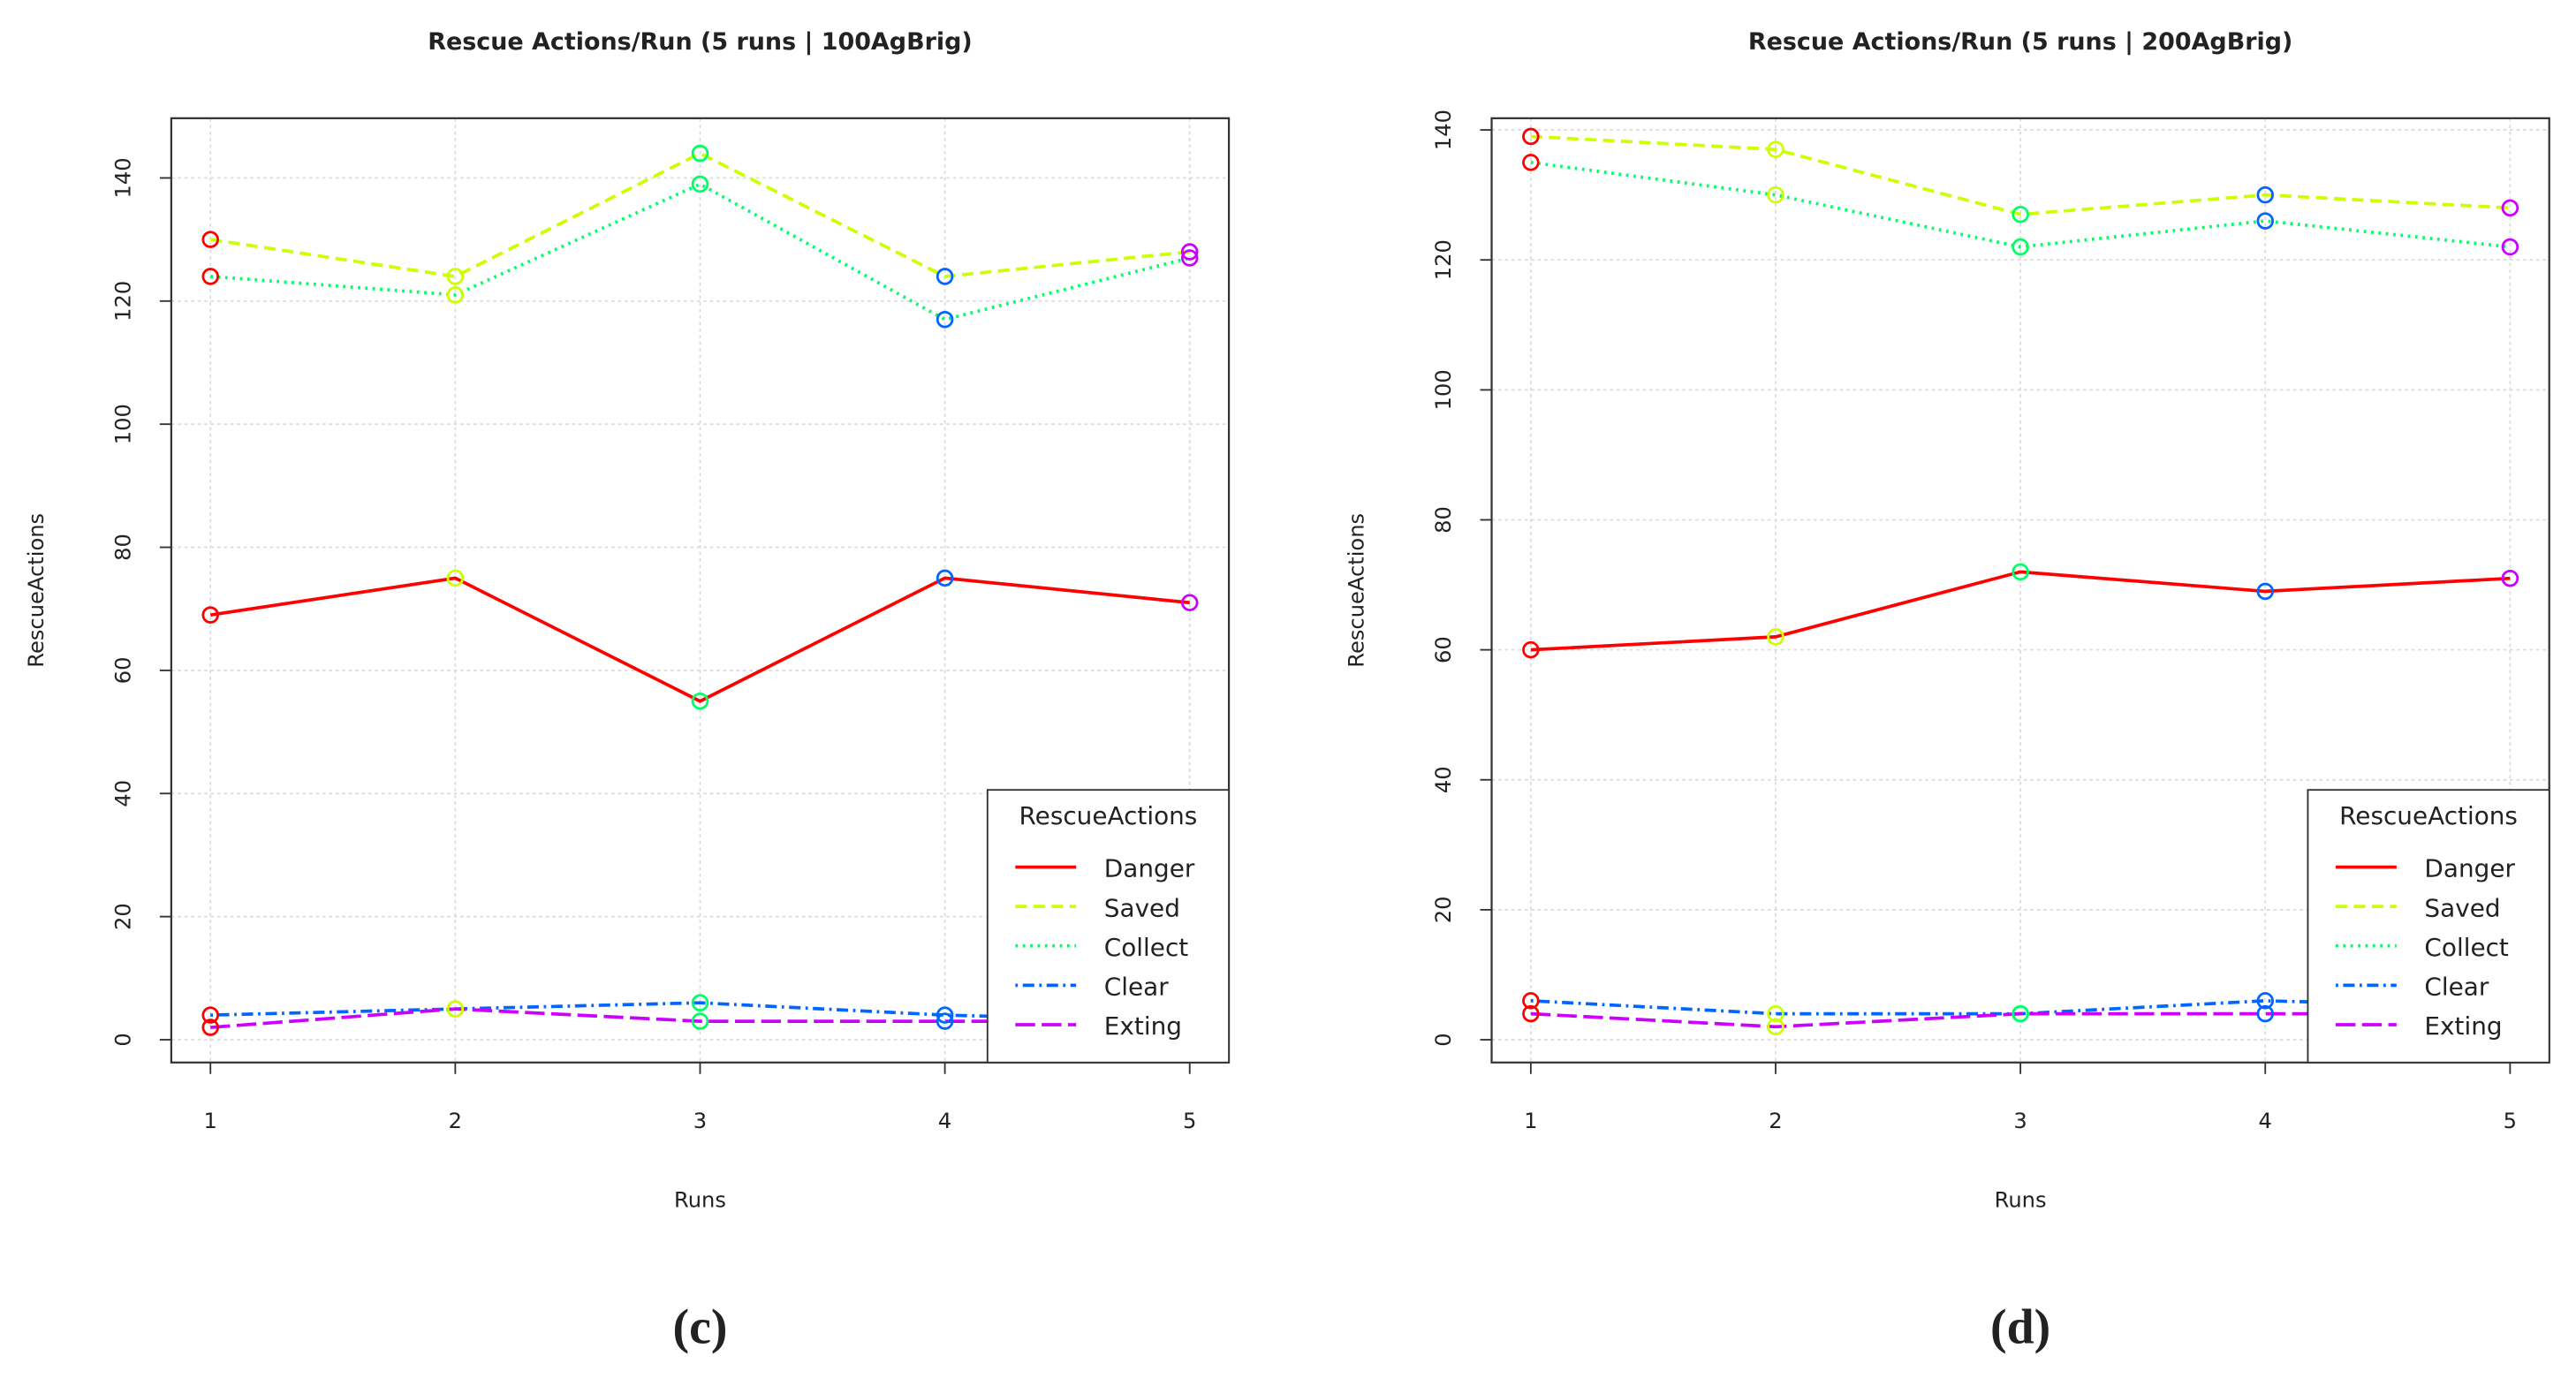  Describe the element at coordinates (2020, 1327) in the screenshot. I see `caption: (d)` at that location.